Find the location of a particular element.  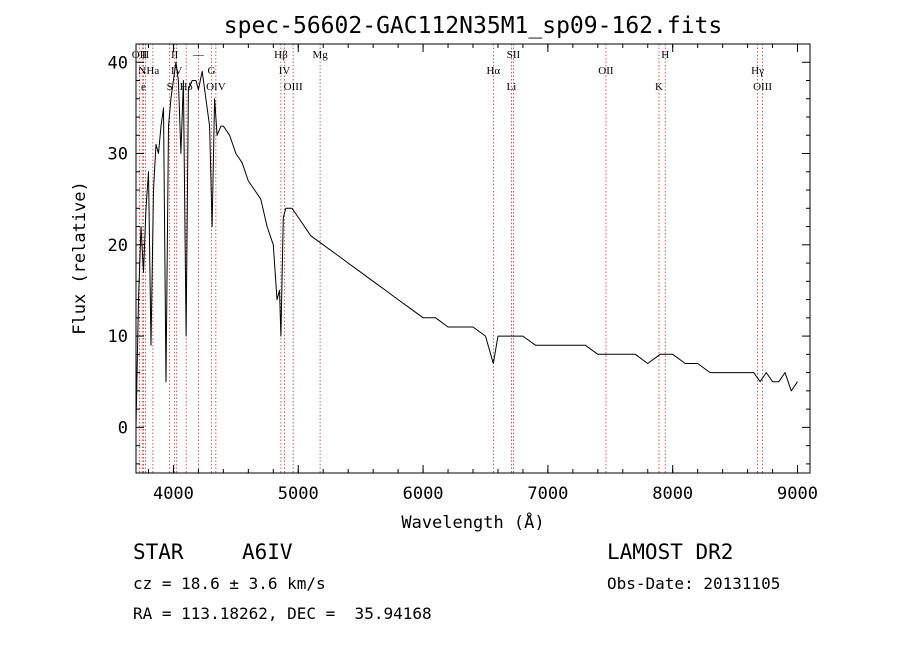

redshift-velocity: cz = 18.6 ± 3.6 km/s is located at coordinates (229, 583).